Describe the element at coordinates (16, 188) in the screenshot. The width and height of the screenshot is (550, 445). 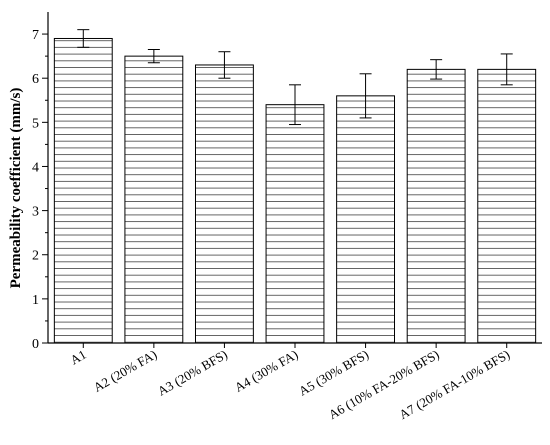
I see `y-axis-title: Permeability coefficient (mm/s)` at that location.